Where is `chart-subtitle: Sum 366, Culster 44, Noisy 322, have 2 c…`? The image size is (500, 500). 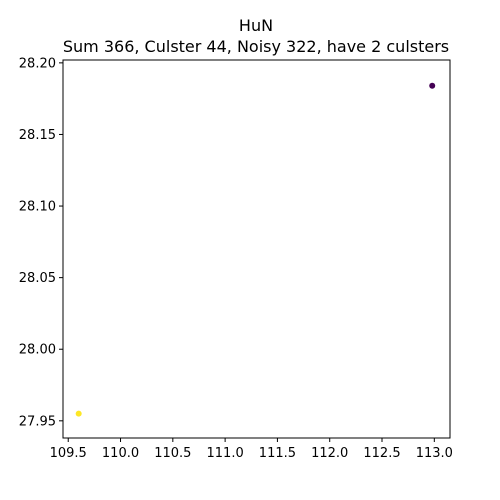
chart-subtitle: Sum 366, Culster 44, Noisy 322, have 2 c… is located at coordinates (256, 46).